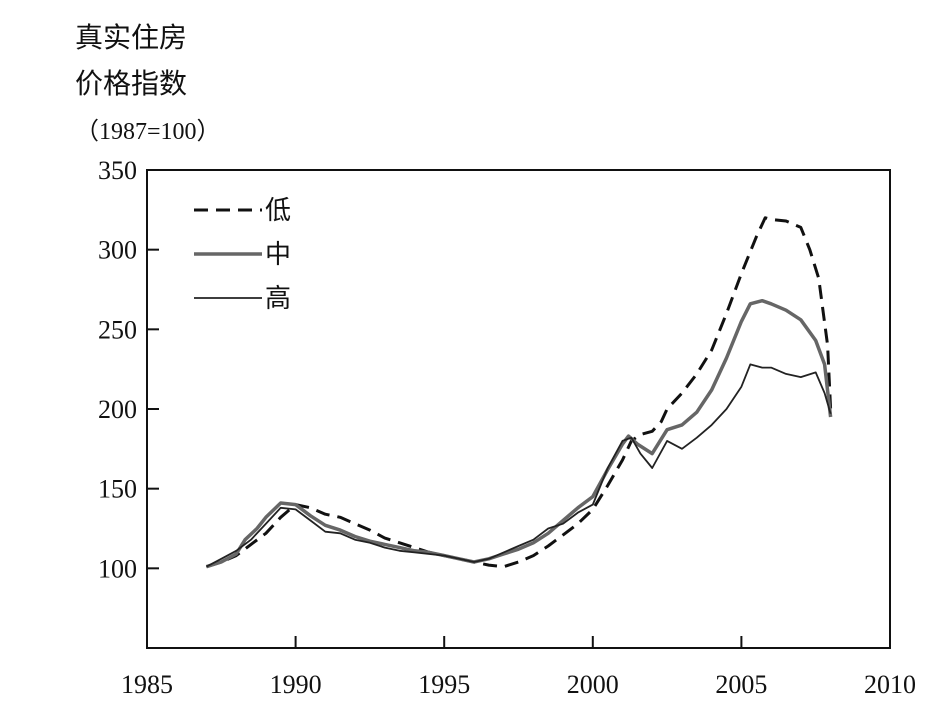 The width and height of the screenshot is (951, 715). I want to click on x-tick-label: 1995, so click(444, 684).